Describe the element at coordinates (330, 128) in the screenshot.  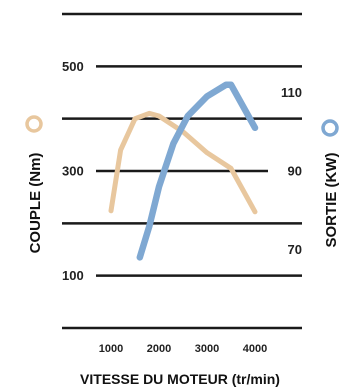
I see `right-axis-marker` at that location.